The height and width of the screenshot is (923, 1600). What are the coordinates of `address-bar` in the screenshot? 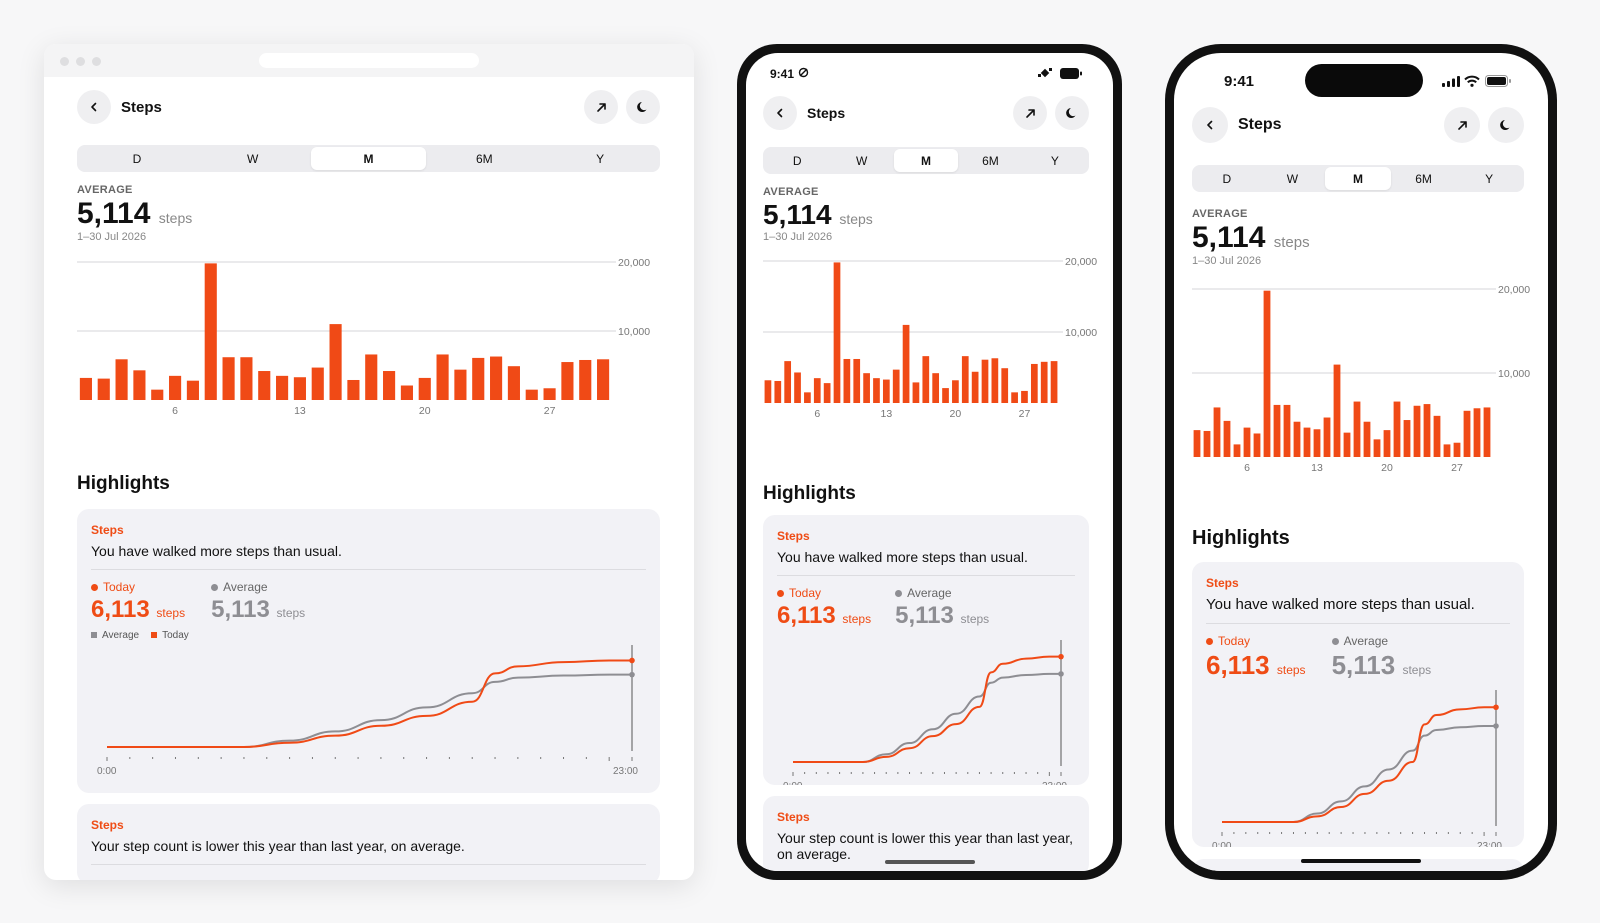 It's located at (369, 60).